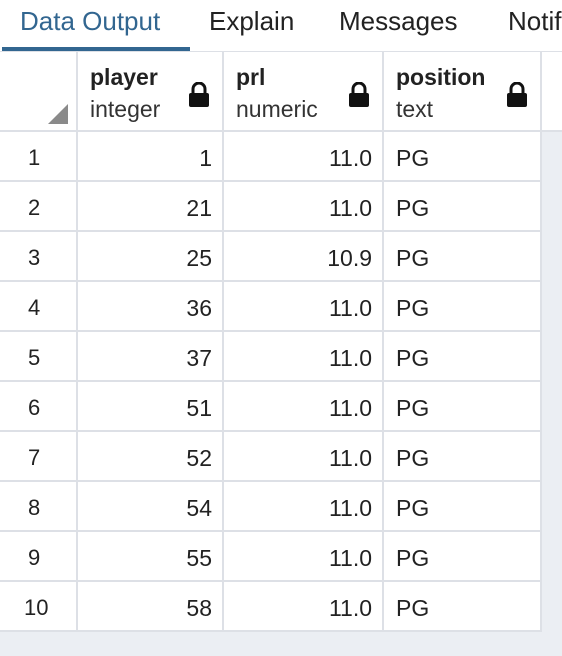 The width and height of the screenshot is (562, 656). Describe the element at coordinates (441, 77) in the screenshot. I see `column-name: position` at that location.